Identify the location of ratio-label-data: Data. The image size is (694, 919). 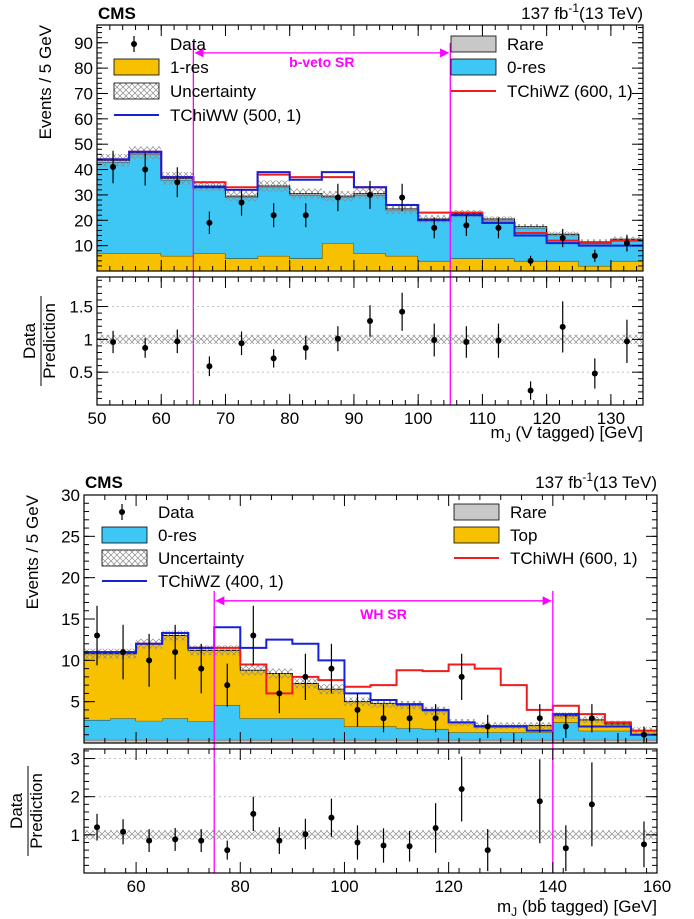
(29, 341).